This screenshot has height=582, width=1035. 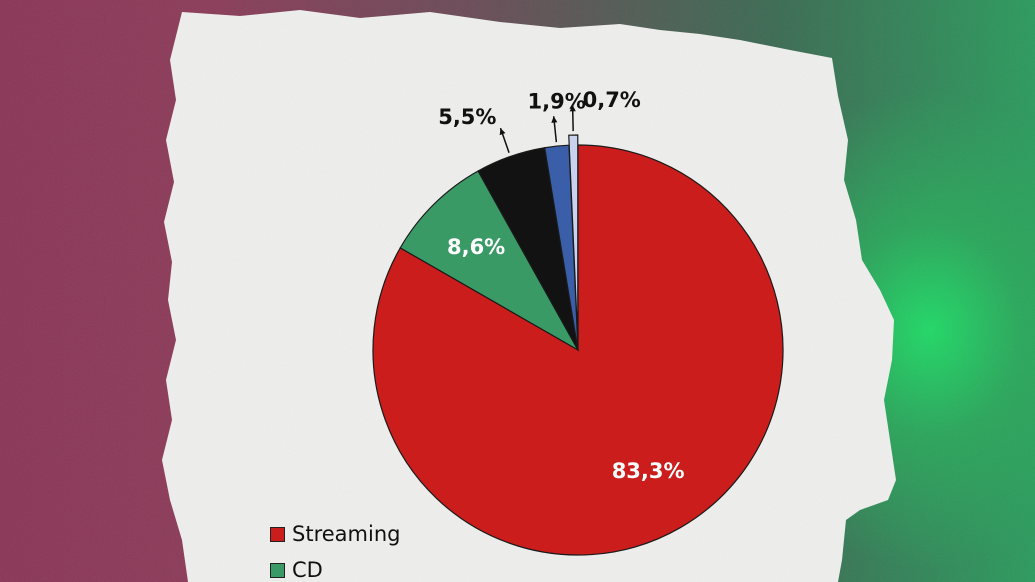 I want to click on data-label-3: 1,9%, so click(x=557, y=101).